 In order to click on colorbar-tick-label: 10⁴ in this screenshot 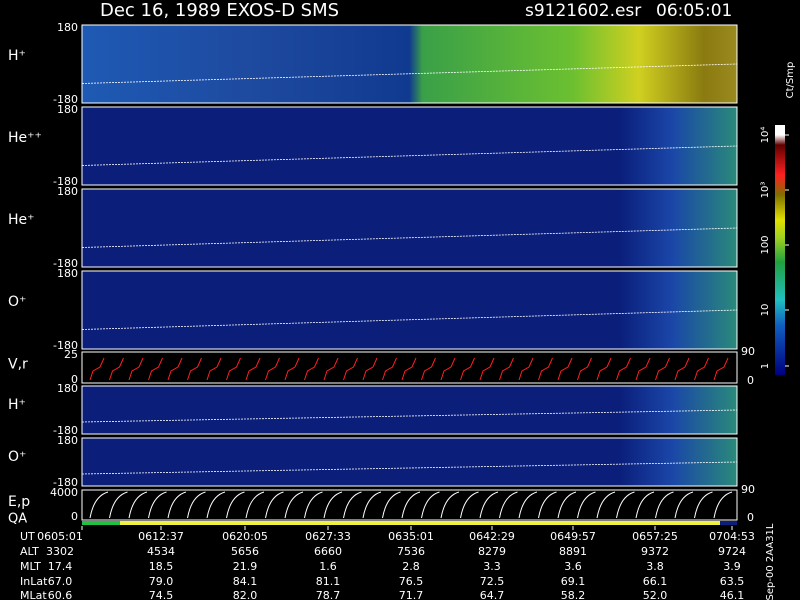, I will do `click(765, 135)`.